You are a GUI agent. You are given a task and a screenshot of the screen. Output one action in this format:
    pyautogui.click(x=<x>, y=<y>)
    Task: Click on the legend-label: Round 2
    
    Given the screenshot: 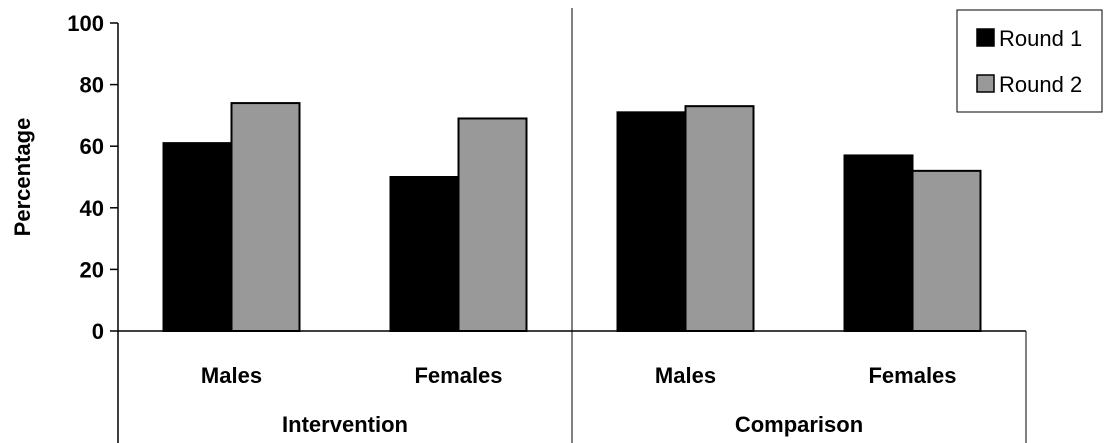 What is the action you would take?
    pyautogui.click(x=1040, y=84)
    